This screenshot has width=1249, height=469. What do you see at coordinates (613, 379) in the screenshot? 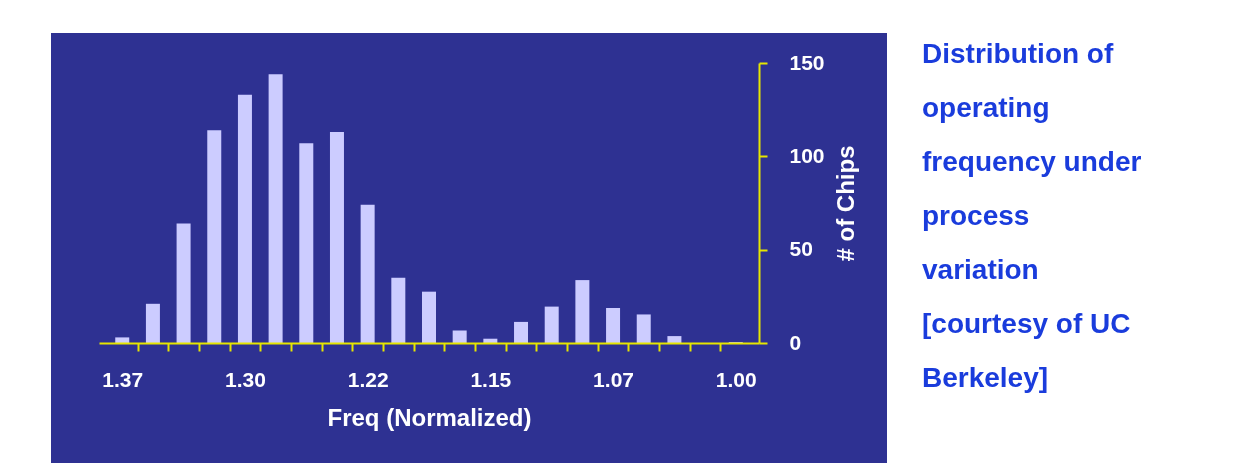
I see `x-tick-label: 1.07` at bounding box center [613, 379].